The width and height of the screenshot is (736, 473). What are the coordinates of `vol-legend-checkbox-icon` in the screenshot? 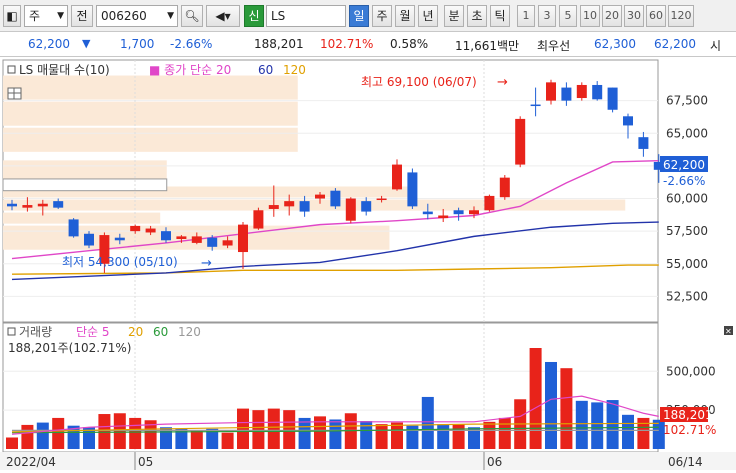 It's located at (11, 331).